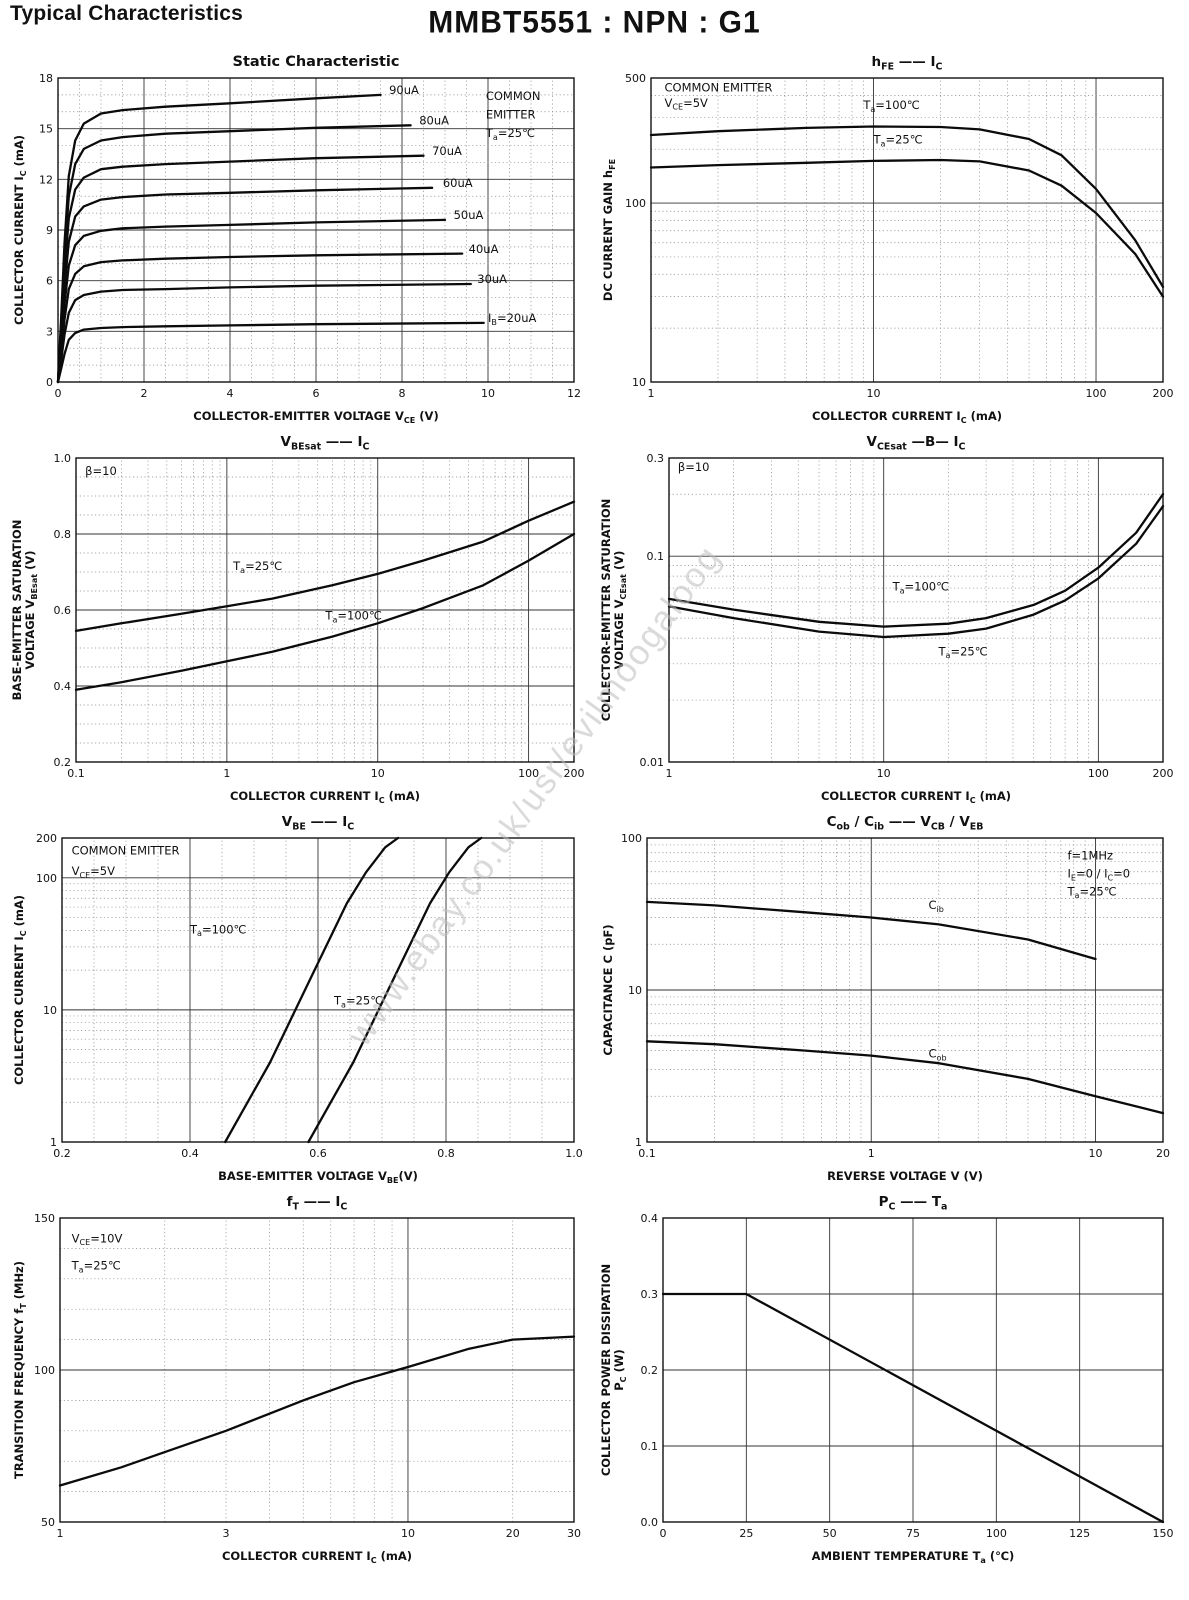  I want to click on svg-text: REVERSE VOLTAGE V (V), so click(905, 1176).